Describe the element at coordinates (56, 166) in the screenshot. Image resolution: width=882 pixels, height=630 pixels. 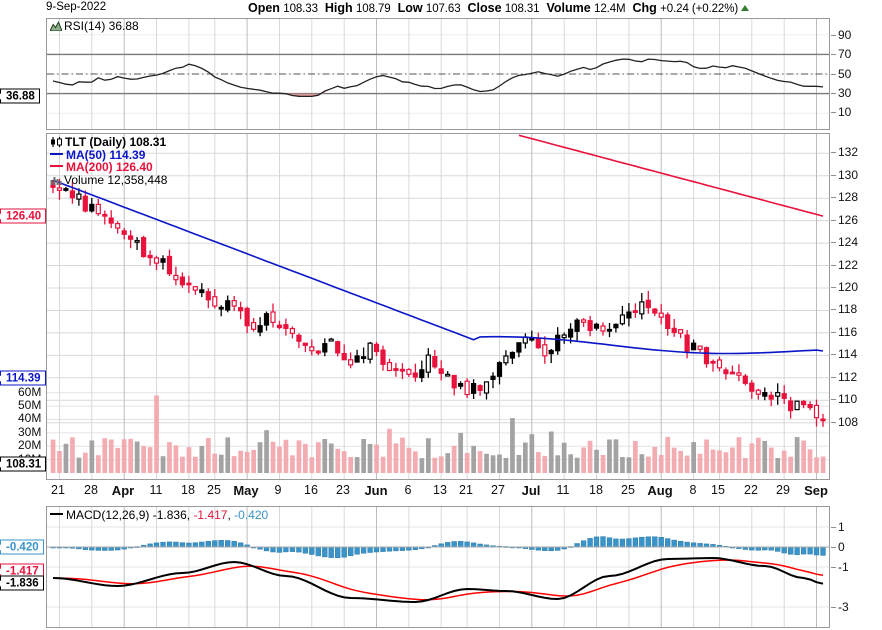
I see `ma200-line-icon` at that location.